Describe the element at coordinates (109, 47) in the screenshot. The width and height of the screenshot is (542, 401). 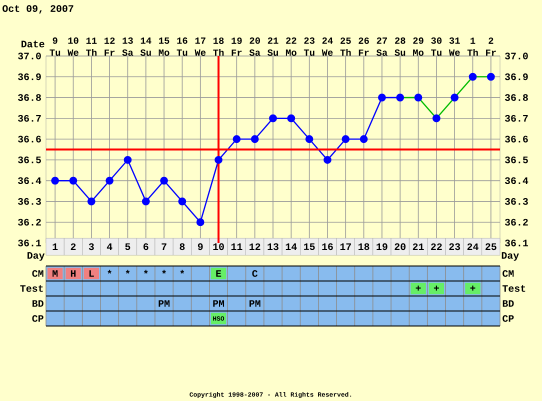
I see `x2-tick-label: 12 Fr` at that location.